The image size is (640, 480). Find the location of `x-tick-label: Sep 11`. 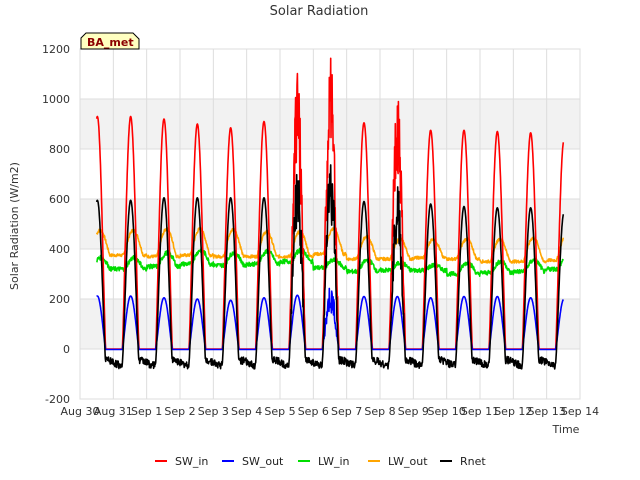

x-tick-label: Sep 11 is located at coordinates (480, 411).